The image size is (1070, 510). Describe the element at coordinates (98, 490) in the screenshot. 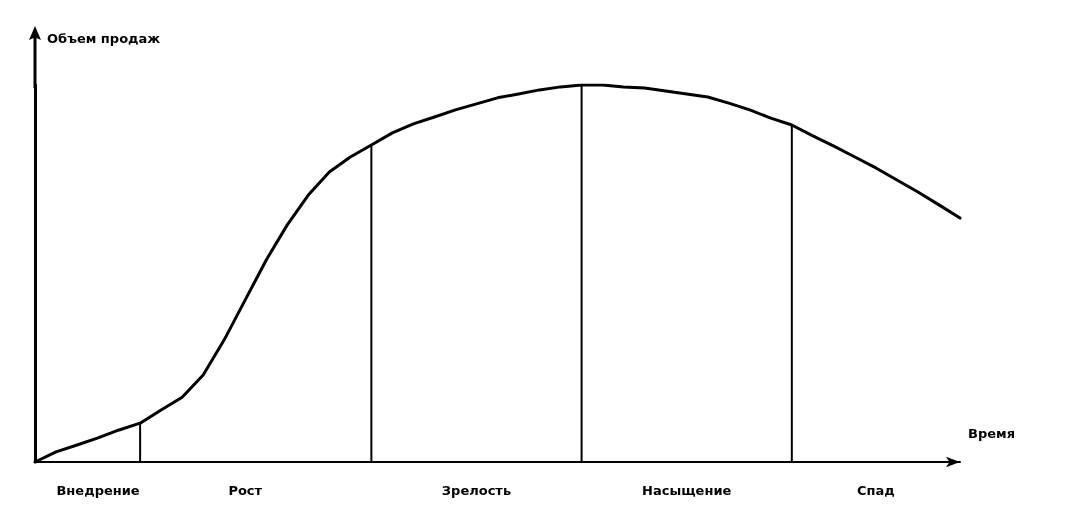

I see `x-tick-label: Внедрение` at that location.